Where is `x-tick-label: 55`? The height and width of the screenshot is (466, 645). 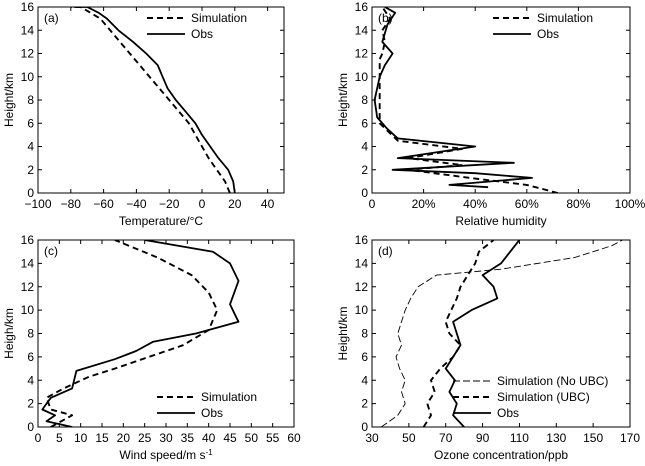
x-tick-label: 55 is located at coordinates (273, 438).